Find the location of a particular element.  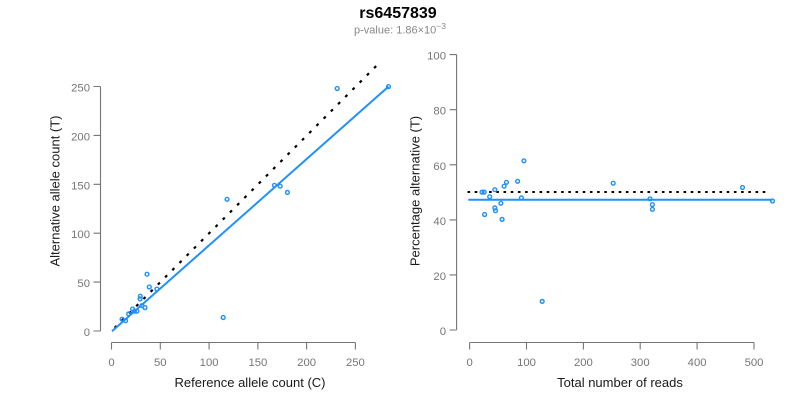

svg-text: 60 is located at coordinates (439, 167).